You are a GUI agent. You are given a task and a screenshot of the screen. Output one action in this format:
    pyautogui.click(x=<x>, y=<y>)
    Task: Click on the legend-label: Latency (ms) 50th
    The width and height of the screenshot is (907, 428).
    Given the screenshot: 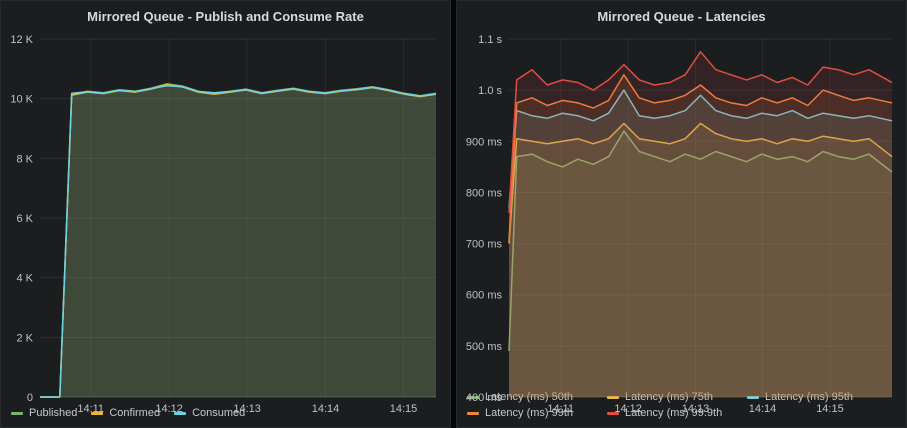 What is the action you would take?
    pyautogui.click(x=529, y=397)
    